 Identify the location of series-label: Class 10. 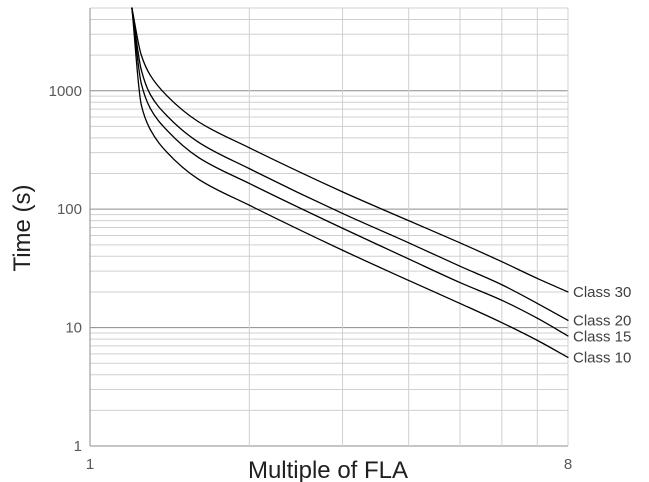
(602, 357).